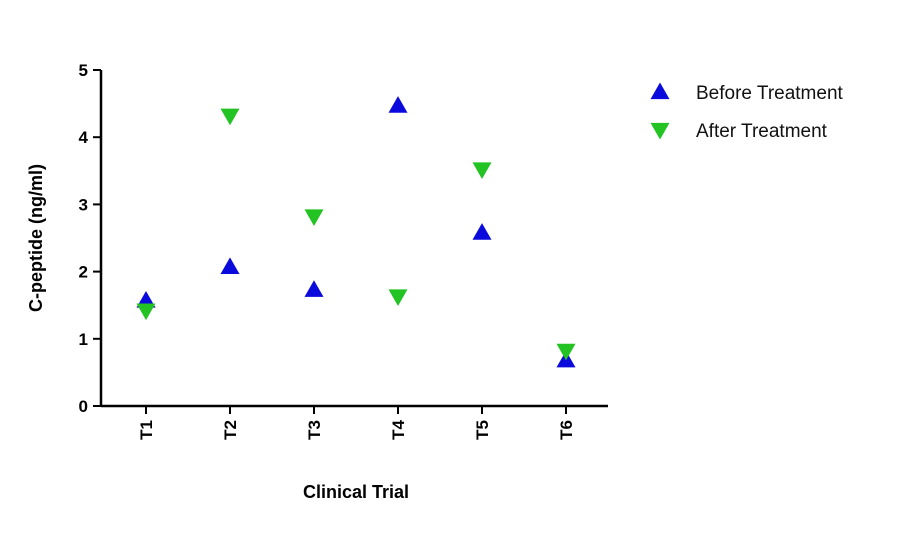 The image size is (905, 550). I want to click on legend: Before Treatment After Treatment, so click(747, 112).